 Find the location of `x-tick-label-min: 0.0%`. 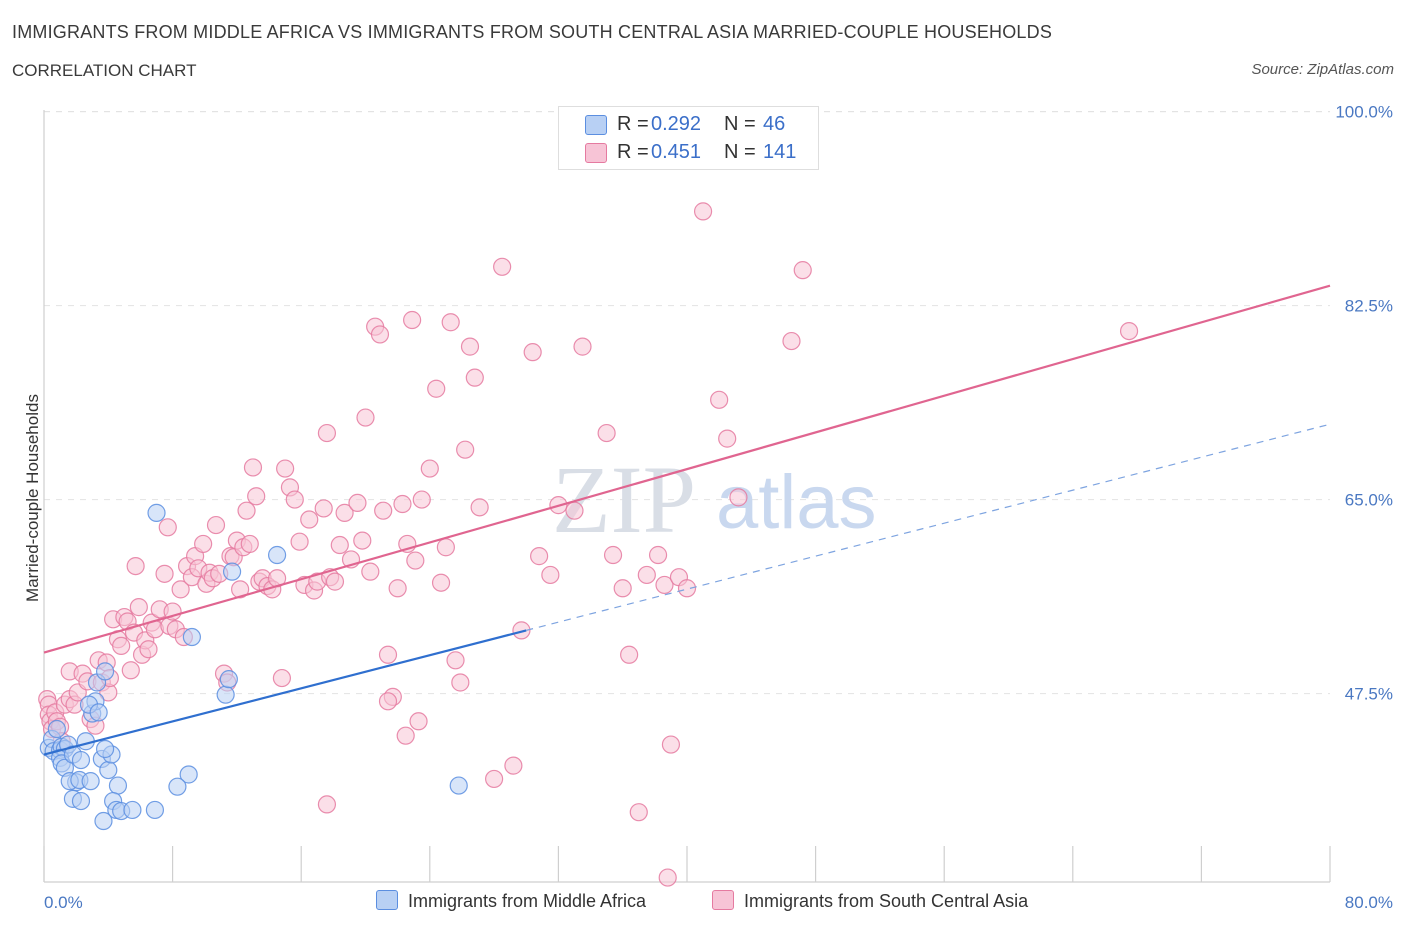

x-tick-label-min: 0.0% is located at coordinates (63, 902).